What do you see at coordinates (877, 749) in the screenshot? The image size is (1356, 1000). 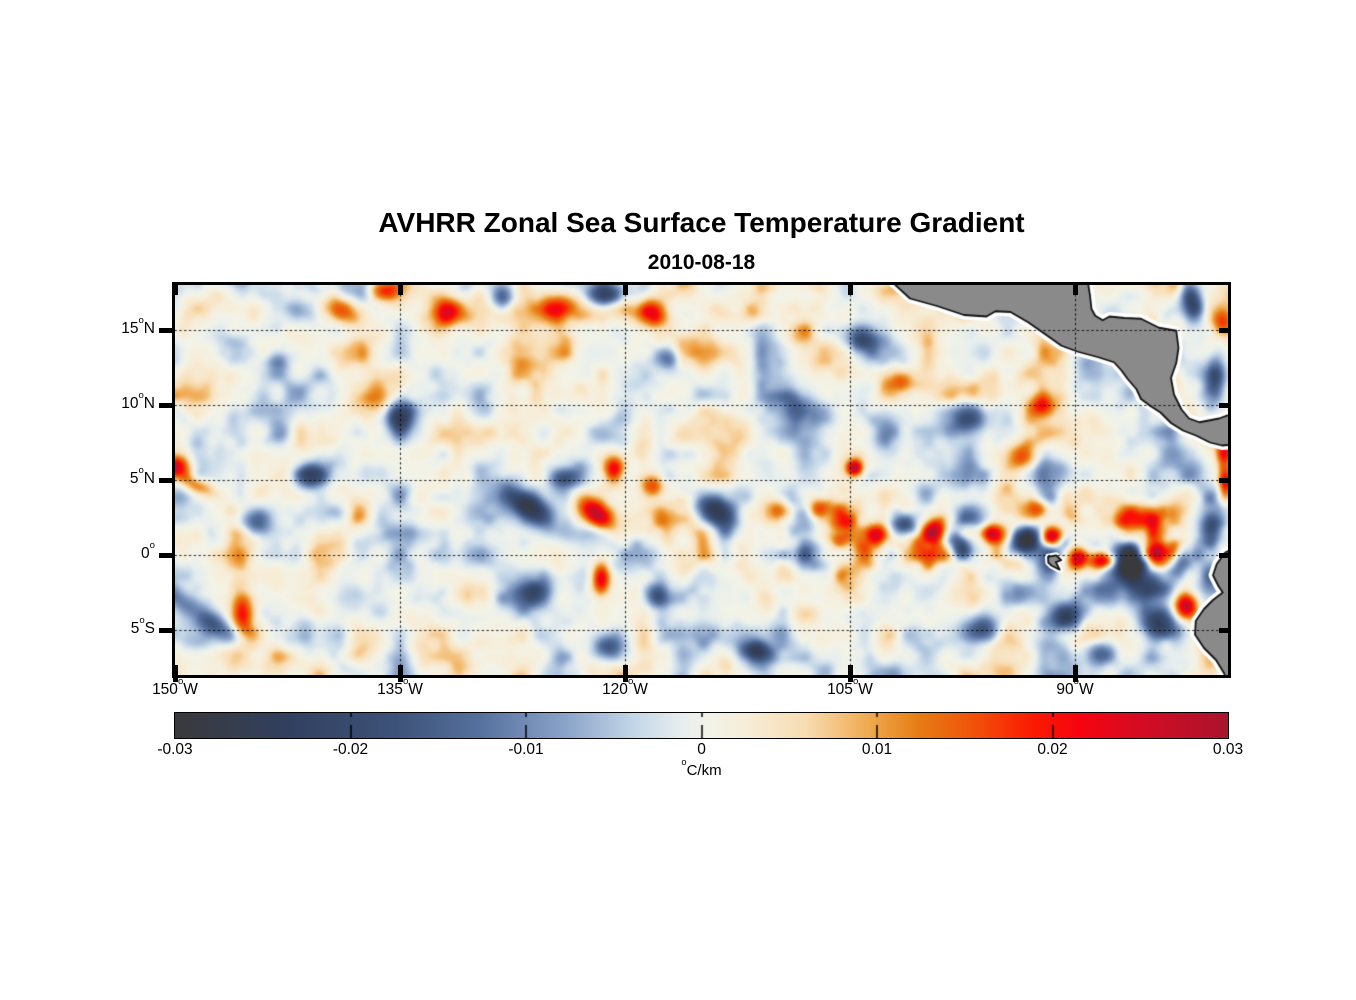 I see `colorbar-tick-label: 0.01` at bounding box center [877, 749].